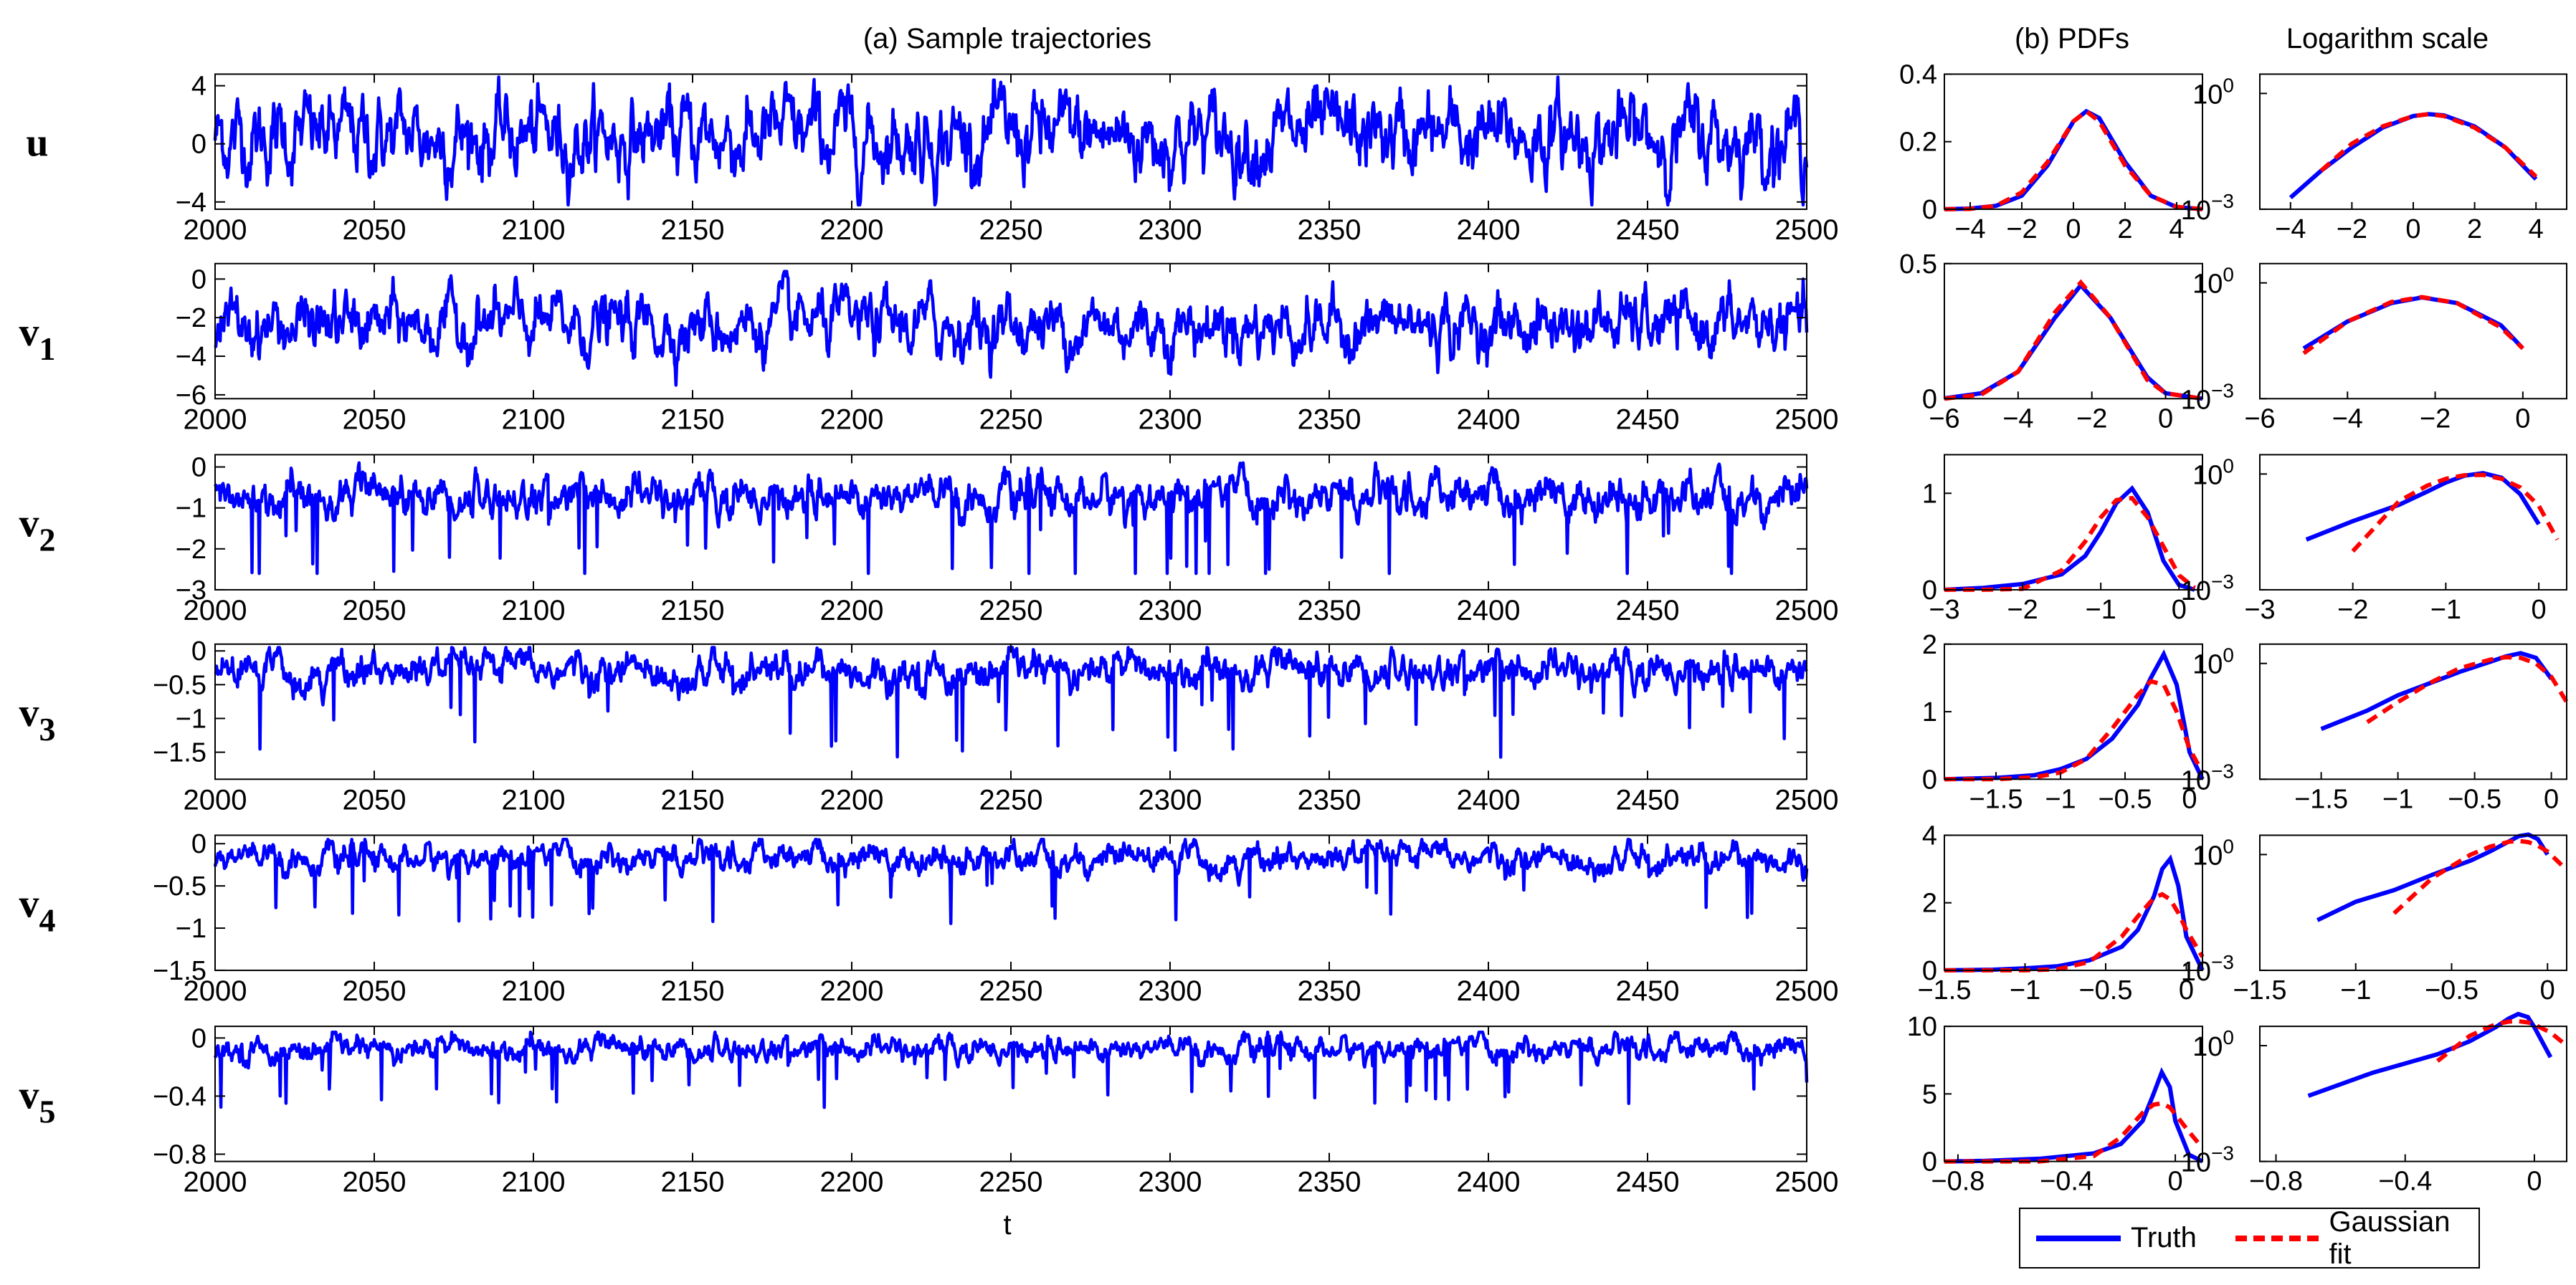 This screenshot has width=2576, height=1285. Describe the element at coordinates (1489, 1182) in the screenshot. I see `x-tick-label-v5-8: 2400` at that location.